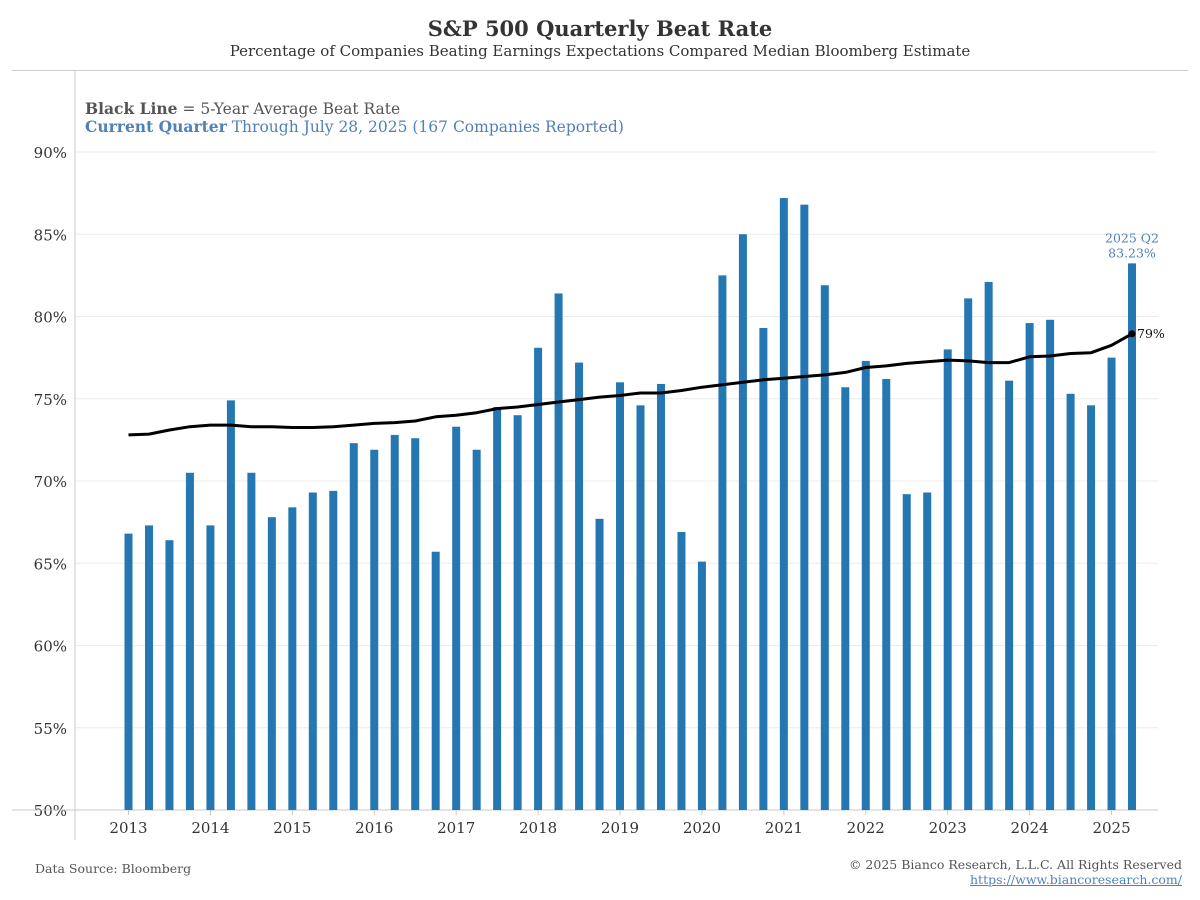  What do you see at coordinates (131, 108) in the screenshot?
I see `legend-note-line-bold: Black Line` at bounding box center [131, 108].